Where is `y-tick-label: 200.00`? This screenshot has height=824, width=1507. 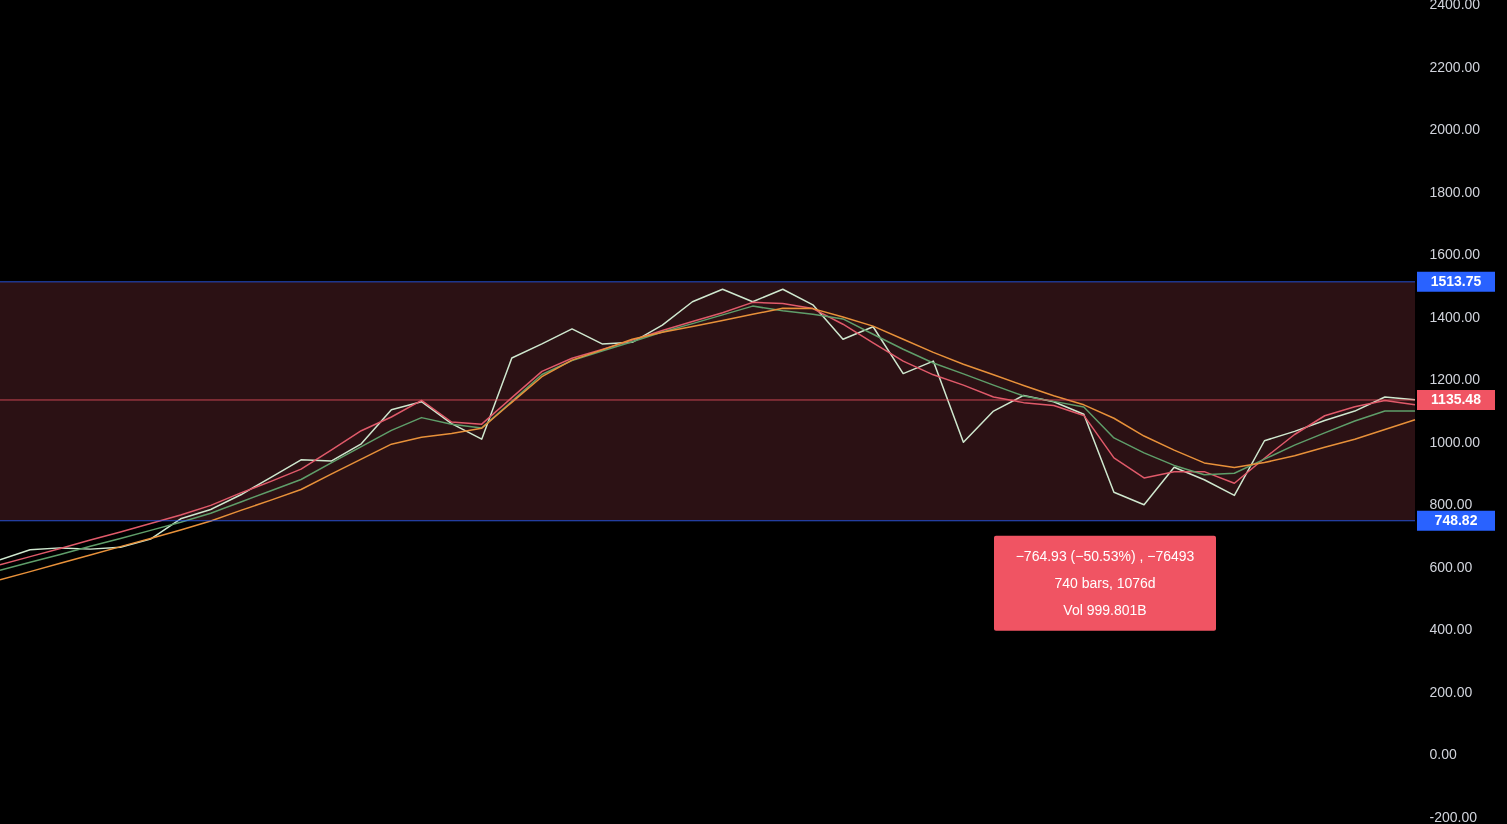
y-tick-label: 200.00 is located at coordinates (1451, 691).